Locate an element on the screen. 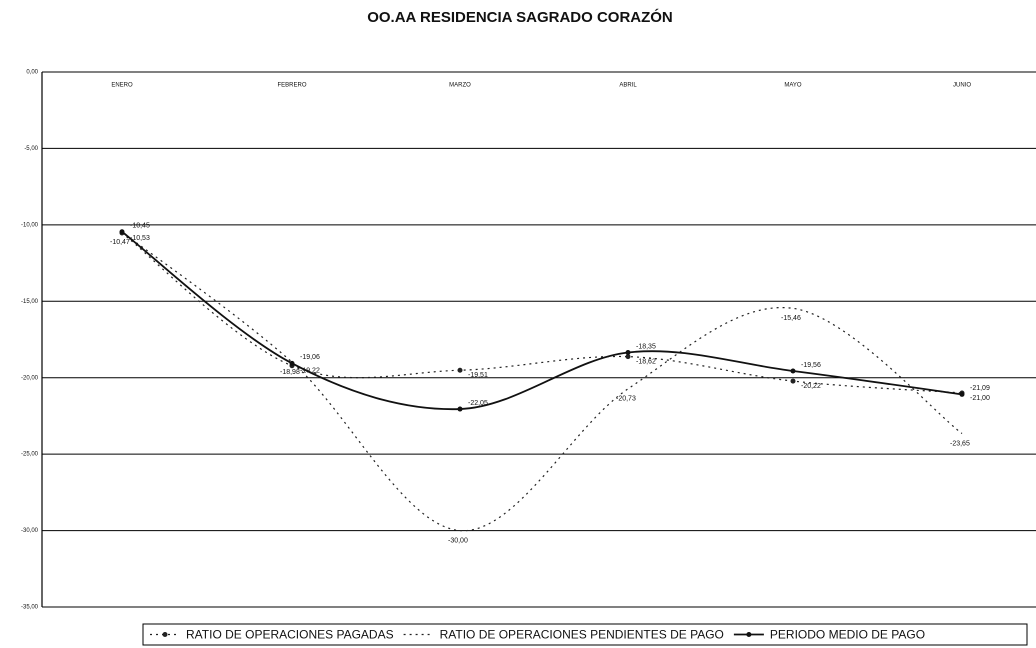  legend-box is located at coordinates (585, 634).